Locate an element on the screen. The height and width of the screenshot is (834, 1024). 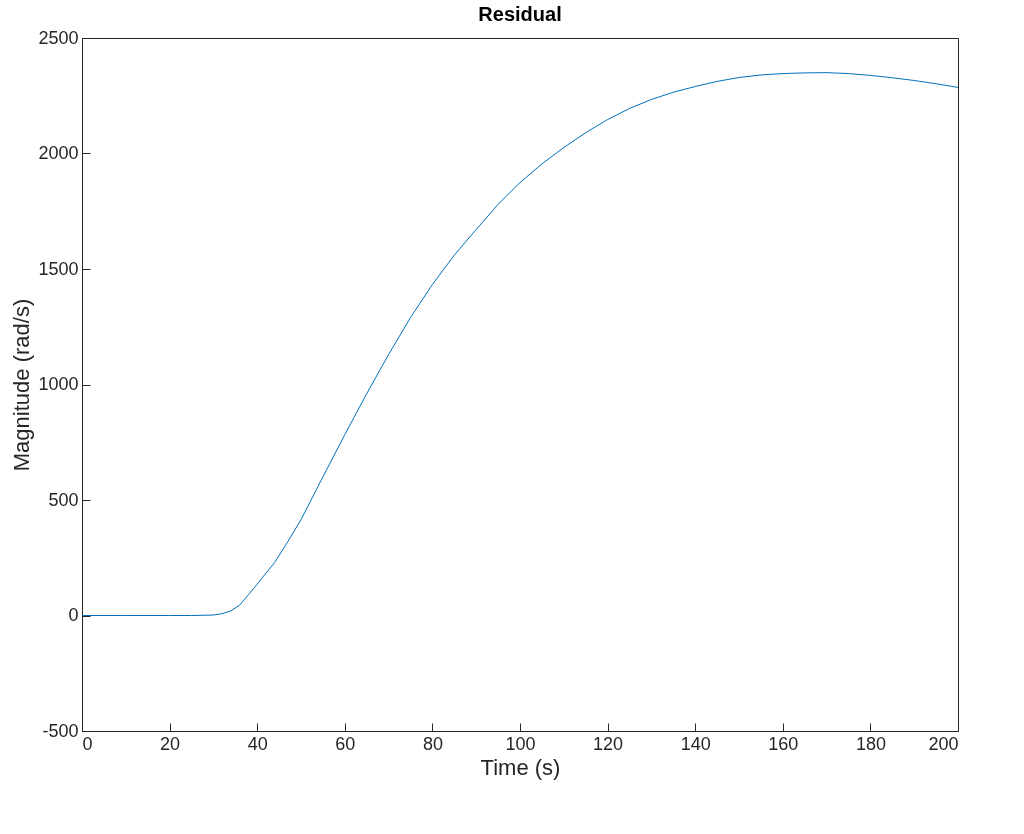
x-tick-label: 40 is located at coordinates (257, 743).